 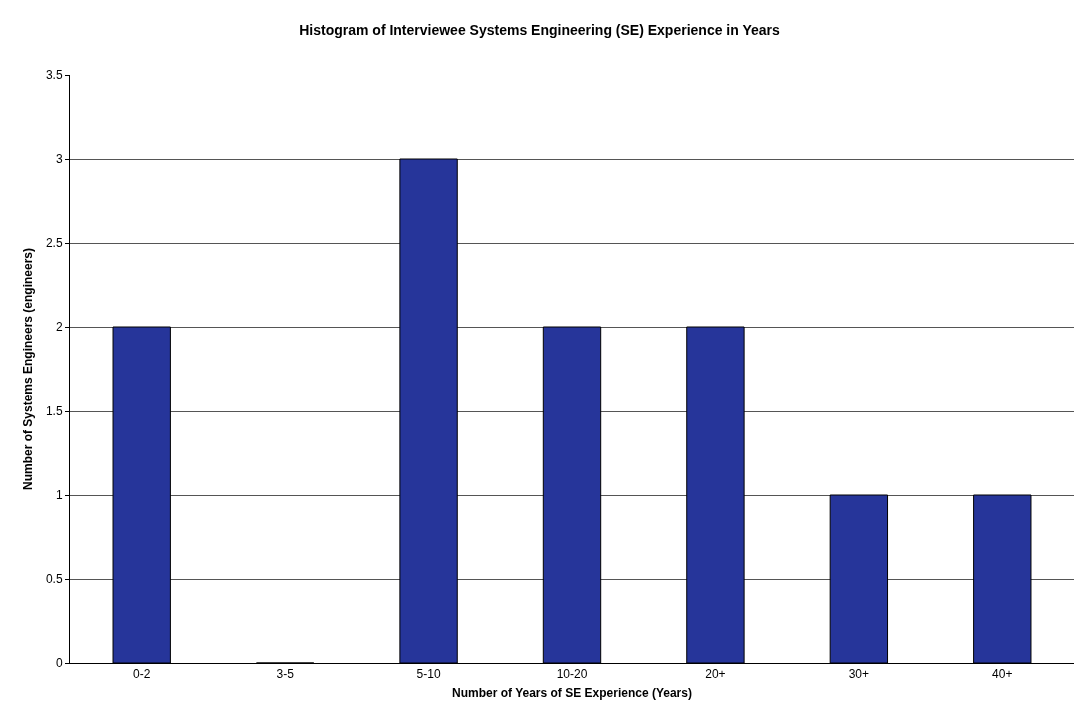 What do you see at coordinates (54, 243) in the screenshot?
I see `y-tick-label: 2.5` at bounding box center [54, 243].